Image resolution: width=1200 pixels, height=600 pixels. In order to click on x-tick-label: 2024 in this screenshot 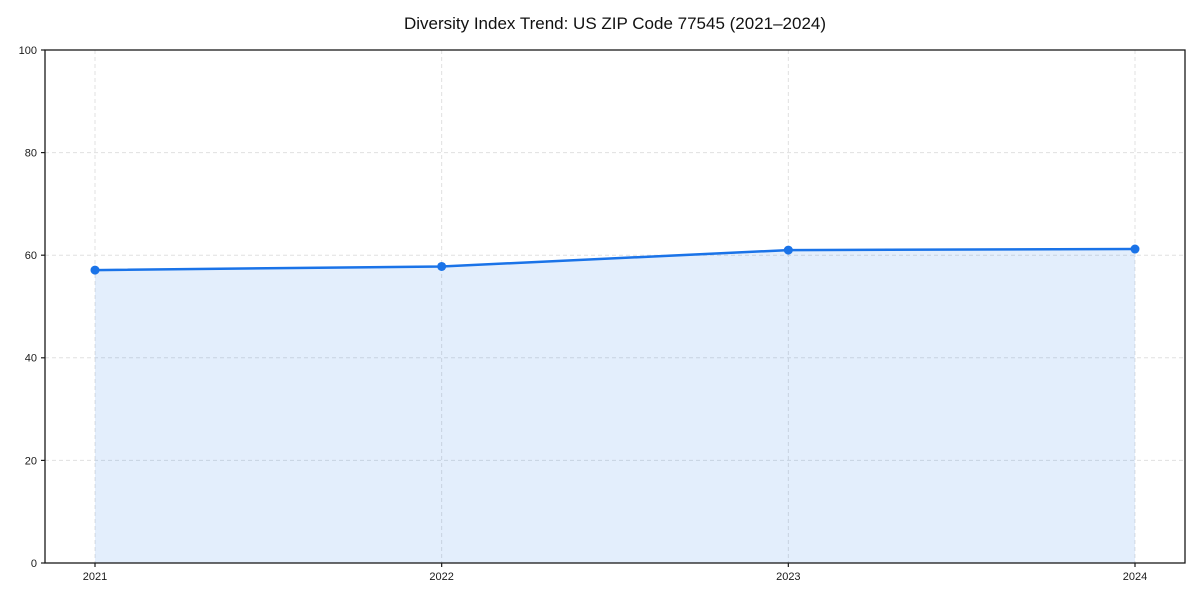, I will do `click(1135, 577)`.